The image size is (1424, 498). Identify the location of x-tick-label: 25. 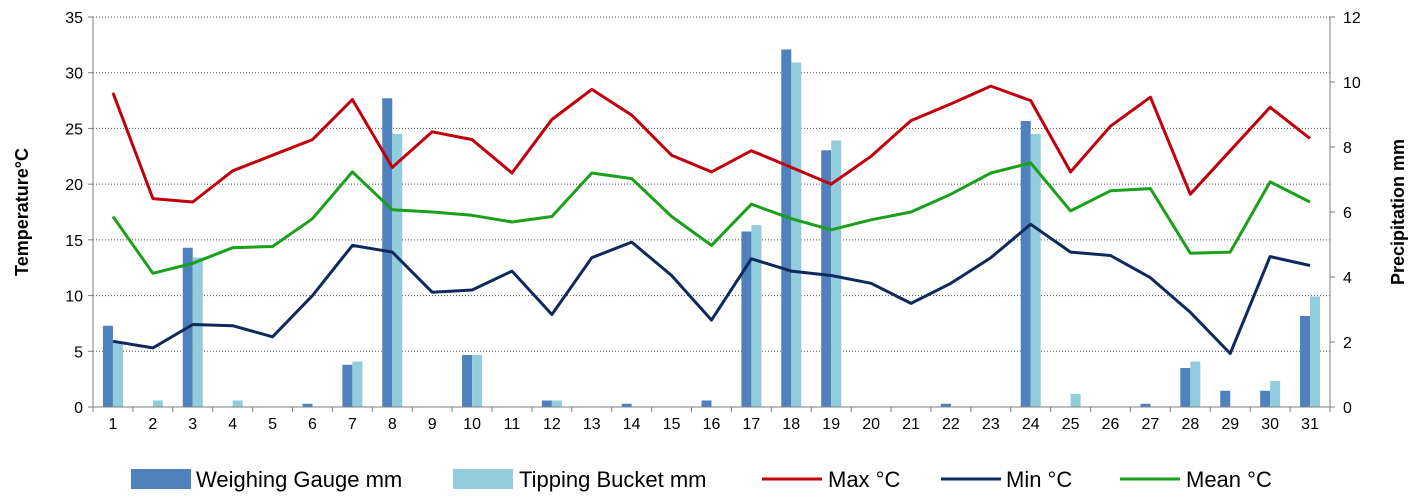
(1071, 424).